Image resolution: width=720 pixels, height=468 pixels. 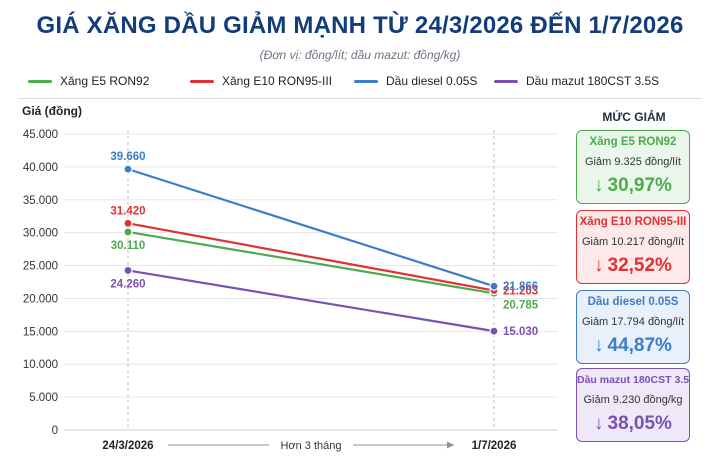 I want to click on y-tick-label: 10.000, so click(x=40, y=365).